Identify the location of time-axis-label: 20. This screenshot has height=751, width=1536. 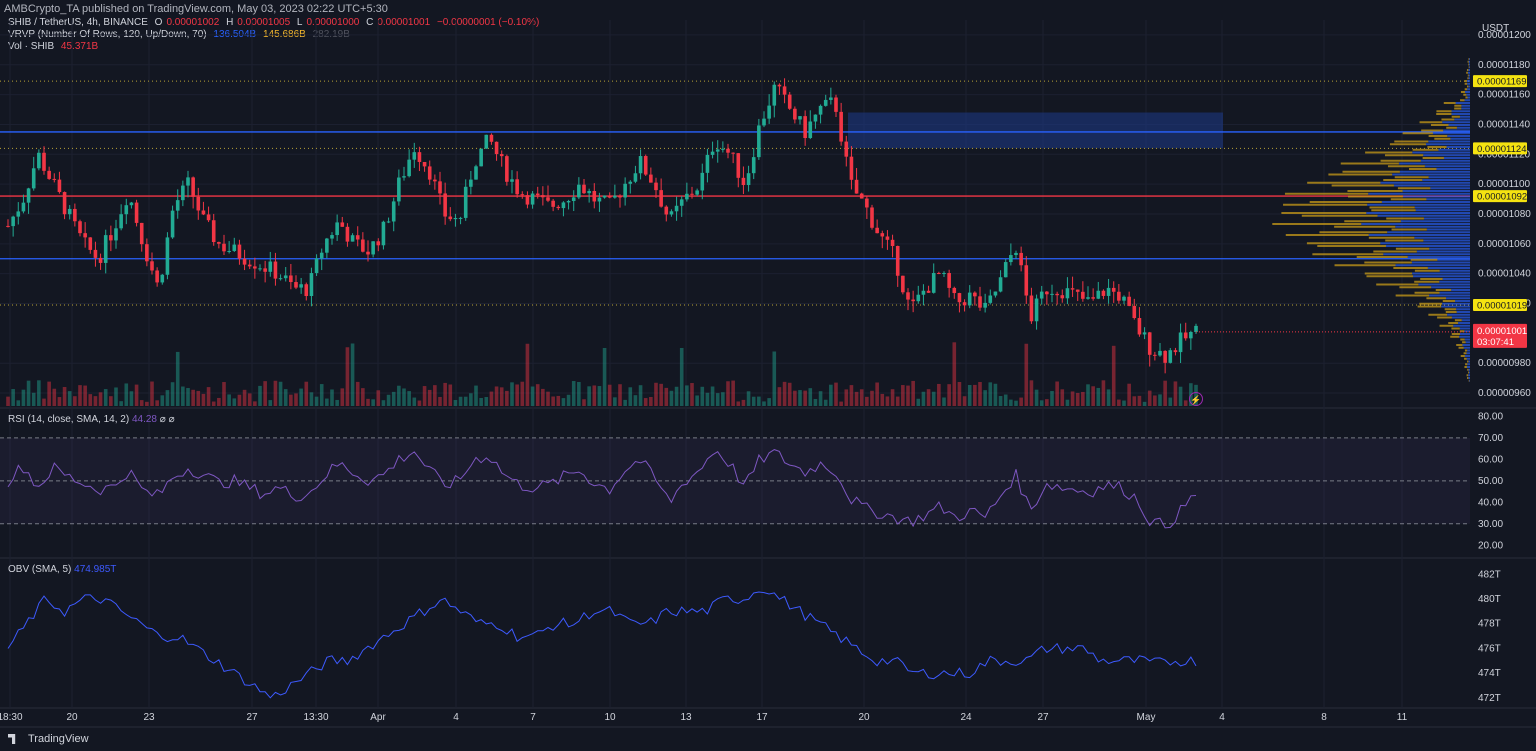
(72, 717).